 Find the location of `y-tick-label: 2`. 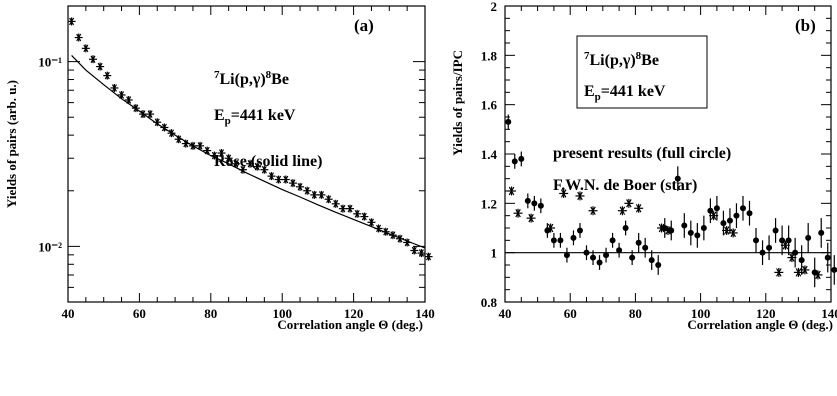

y-tick-label: 2 is located at coordinates (494, 7).